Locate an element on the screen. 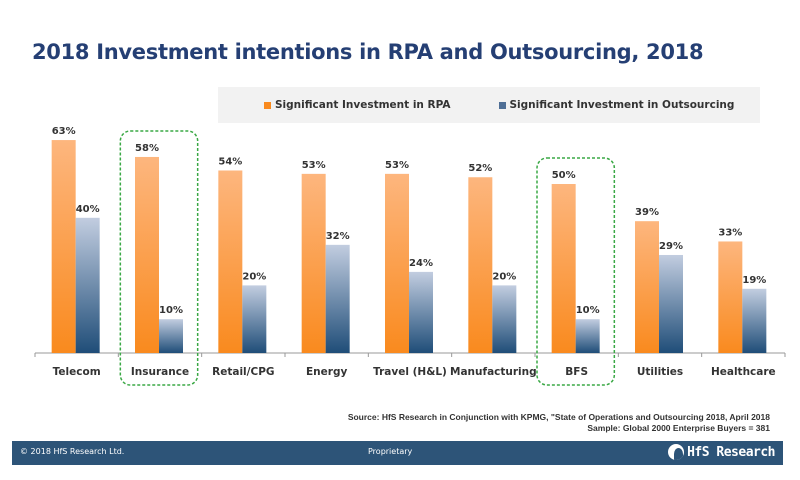  x-tick-label: Telecom is located at coordinates (77, 372).